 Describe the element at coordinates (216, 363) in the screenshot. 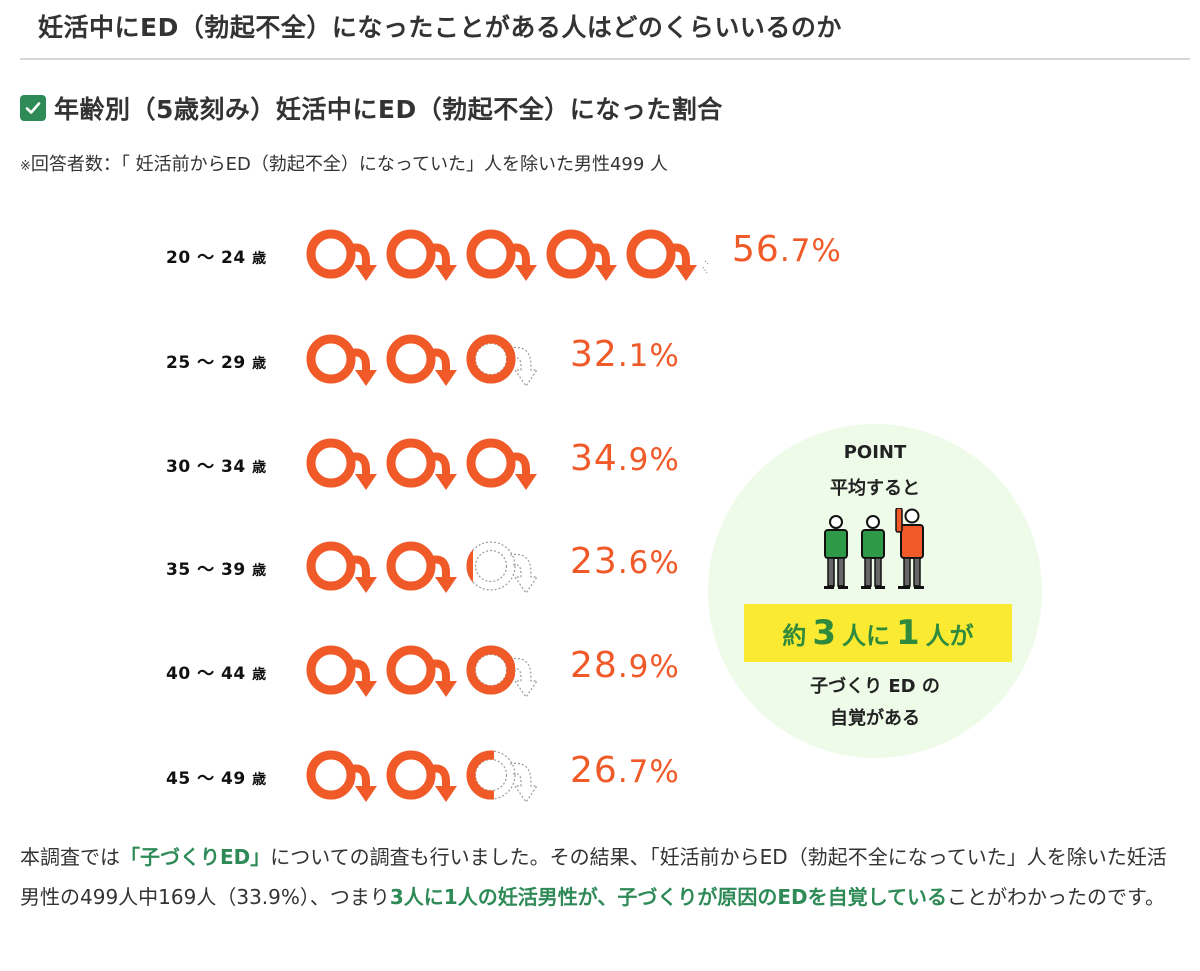

I see `age-label: 25 ～ 29 歳` at that location.